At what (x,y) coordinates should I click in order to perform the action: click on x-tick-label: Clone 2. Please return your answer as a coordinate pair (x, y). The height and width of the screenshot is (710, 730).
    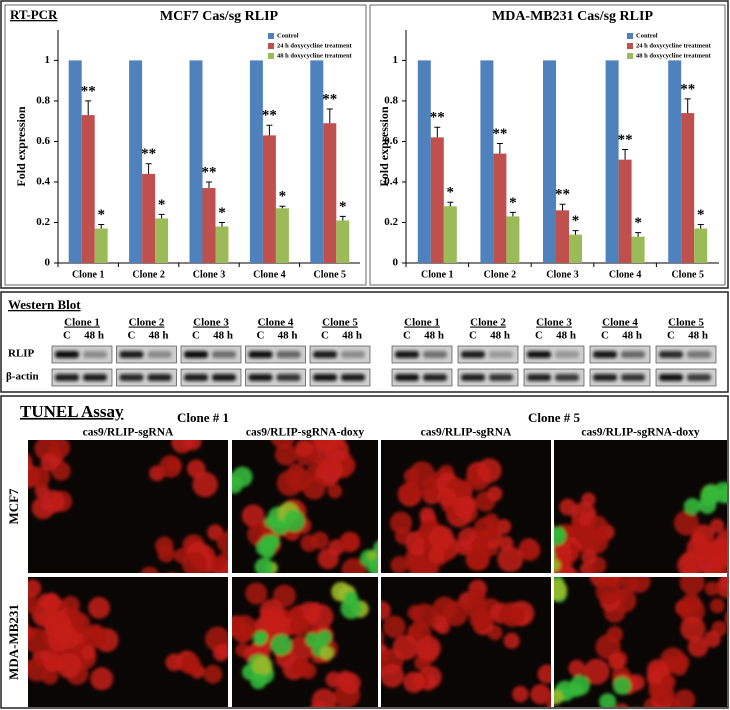
    Looking at the image, I should click on (500, 274).